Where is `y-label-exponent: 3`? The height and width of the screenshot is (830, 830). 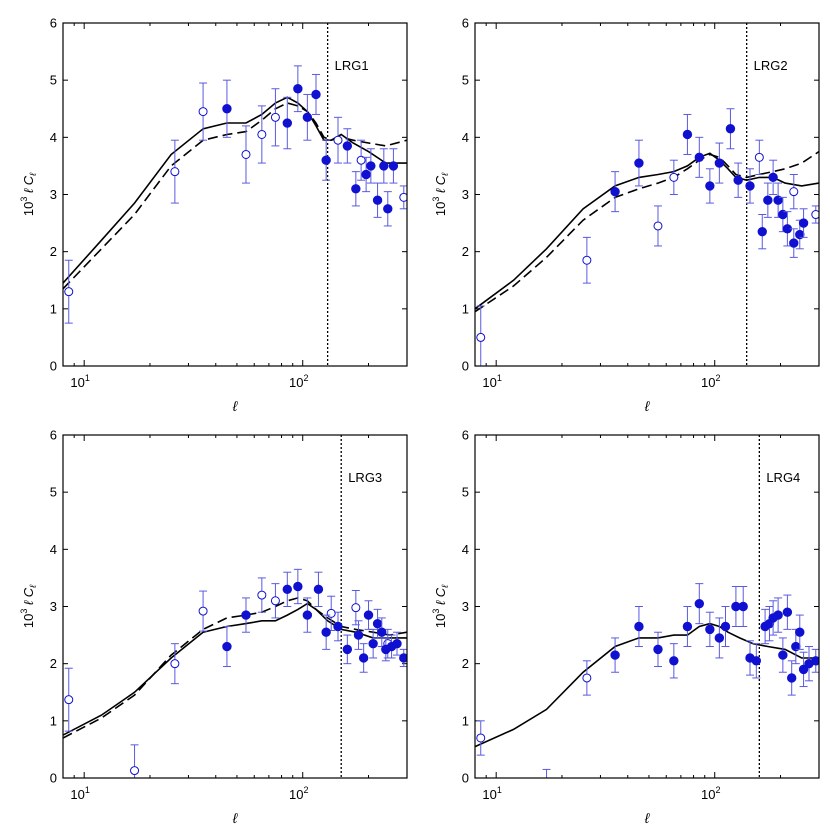 y-label-exponent: 3 is located at coordinates (24, 611).